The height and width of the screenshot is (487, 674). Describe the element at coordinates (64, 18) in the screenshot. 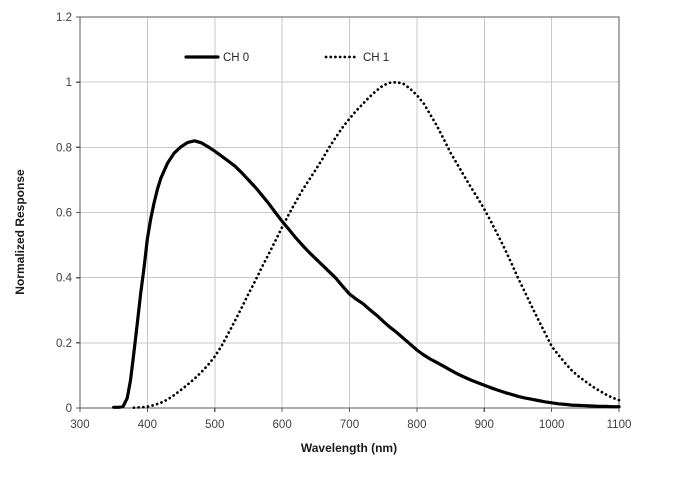

I see `y-tick-label: 1.2` at that location.